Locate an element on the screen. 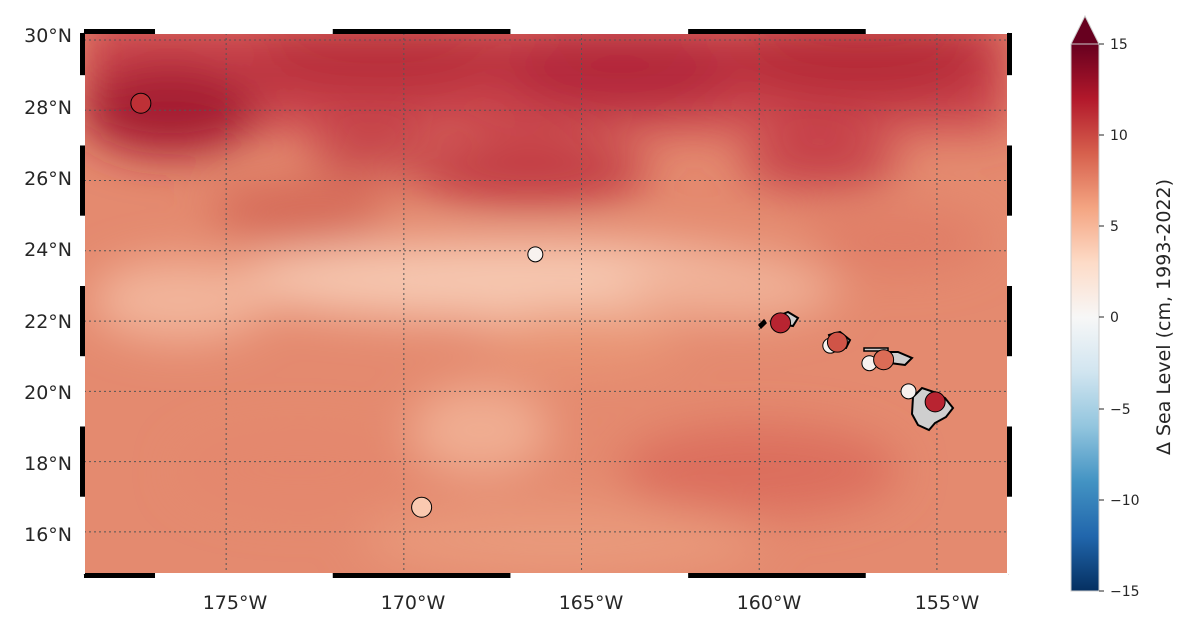 The image size is (1190, 625). island-niihau is located at coordinates (762, 324).